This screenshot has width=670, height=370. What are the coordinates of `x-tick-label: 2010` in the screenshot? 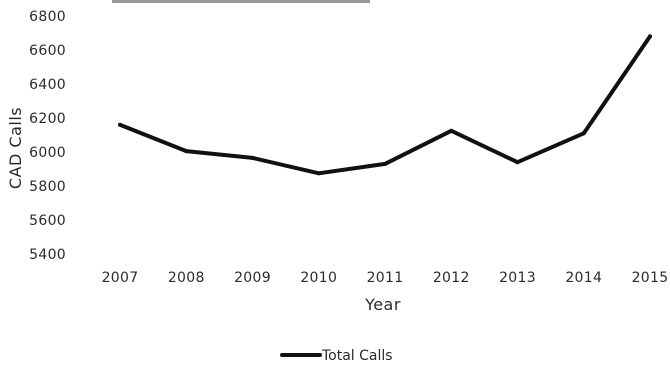 It's located at (318, 278).